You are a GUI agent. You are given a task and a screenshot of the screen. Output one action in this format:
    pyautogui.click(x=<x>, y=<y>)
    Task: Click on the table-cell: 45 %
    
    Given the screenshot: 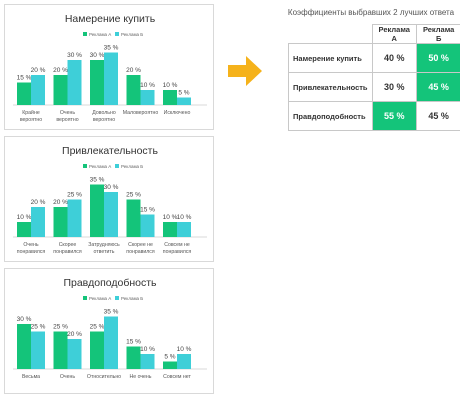 What is the action you would take?
    pyautogui.click(x=437, y=87)
    